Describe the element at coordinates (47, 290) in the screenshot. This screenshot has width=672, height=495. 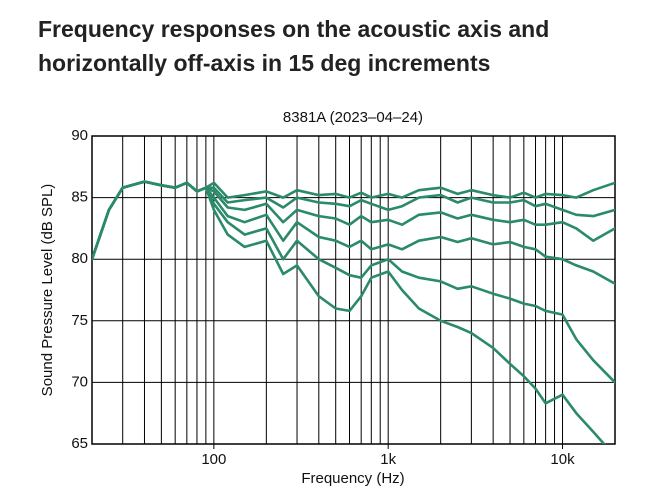
I see `y-axis-label: Sound Pressure Level (dB SPL)` at that location.